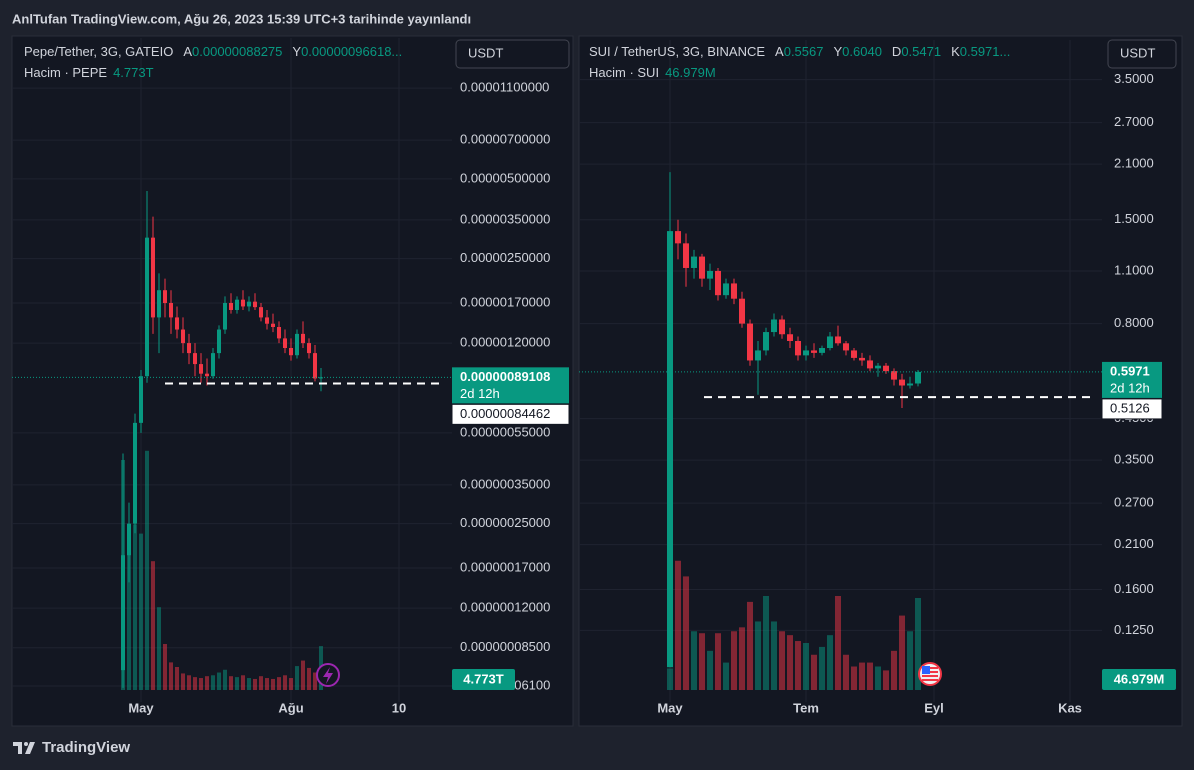 The image size is (1194, 770). What do you see at coordinates (1130, 370) in the screenshot?
I see `last-price-label: 0.5971` at bounding box center [1130, 370].